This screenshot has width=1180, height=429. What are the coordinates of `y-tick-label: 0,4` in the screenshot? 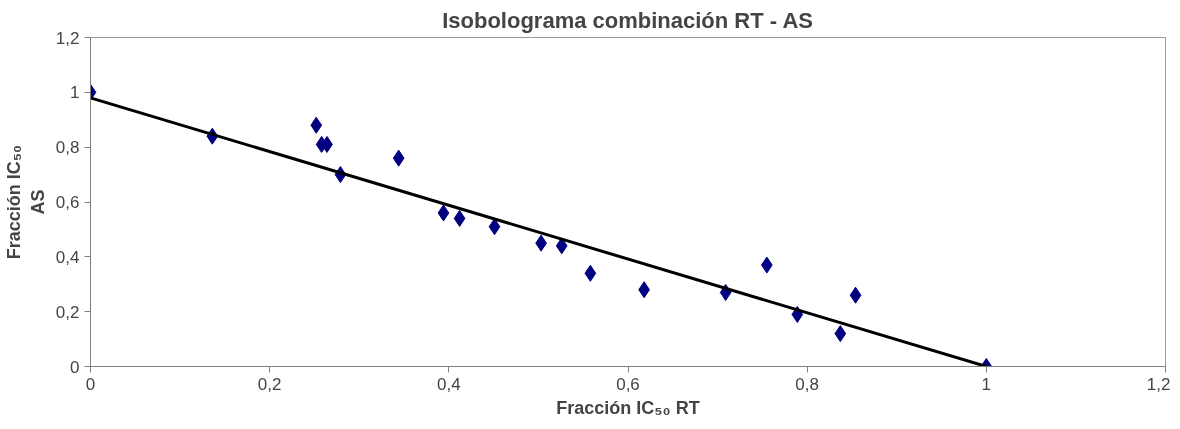 It's located at (67, 257).